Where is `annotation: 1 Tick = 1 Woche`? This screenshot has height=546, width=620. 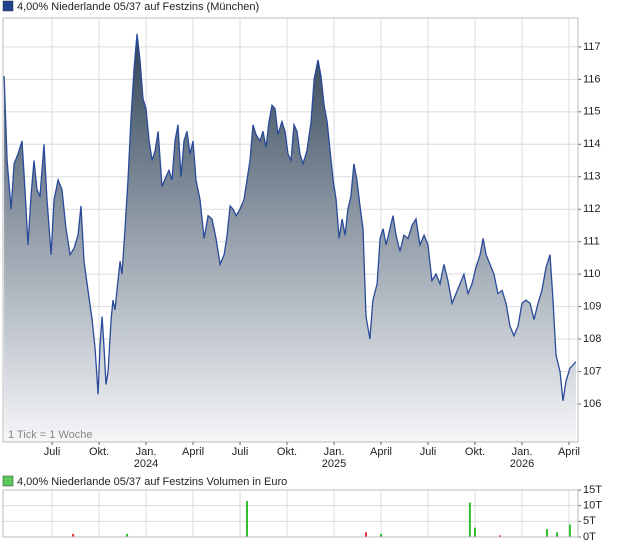 annotation: 1 Tick = 1 Woche is located at coordinates (50, 435).